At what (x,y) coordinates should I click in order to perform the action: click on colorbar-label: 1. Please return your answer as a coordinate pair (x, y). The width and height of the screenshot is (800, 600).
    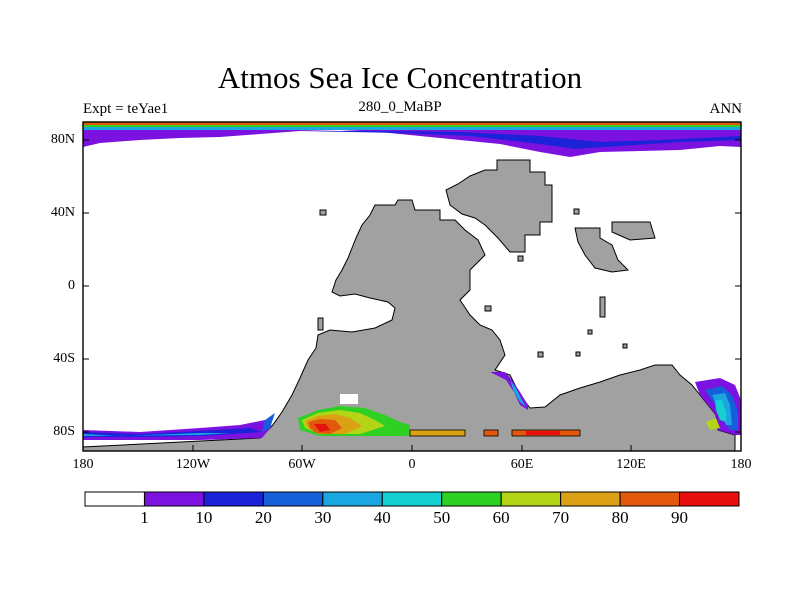
    Looking at the image, I should click on (144, 517).